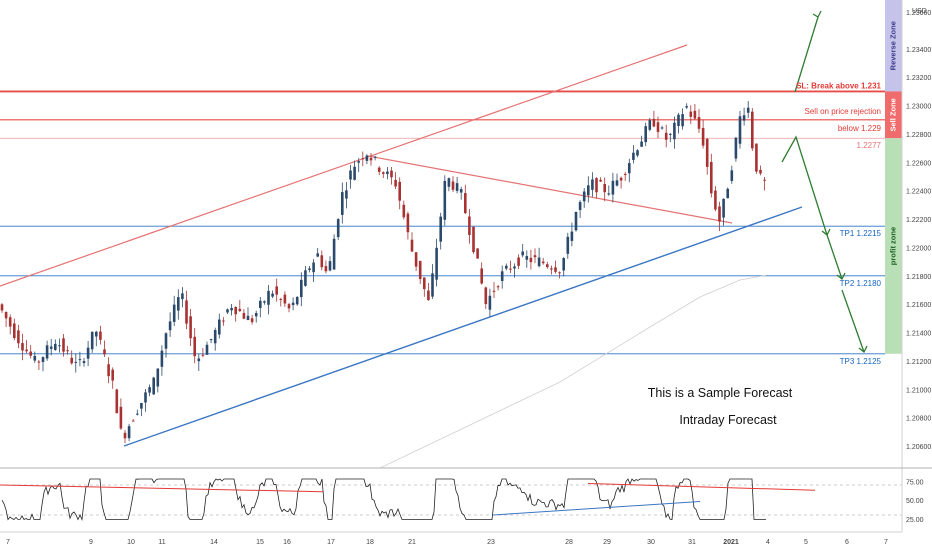 The width and height of the screenshot is (932, 550). Describe the element at coordinates (331, 542) in the screenshot. I see `date-tick-label: 17` at that location.